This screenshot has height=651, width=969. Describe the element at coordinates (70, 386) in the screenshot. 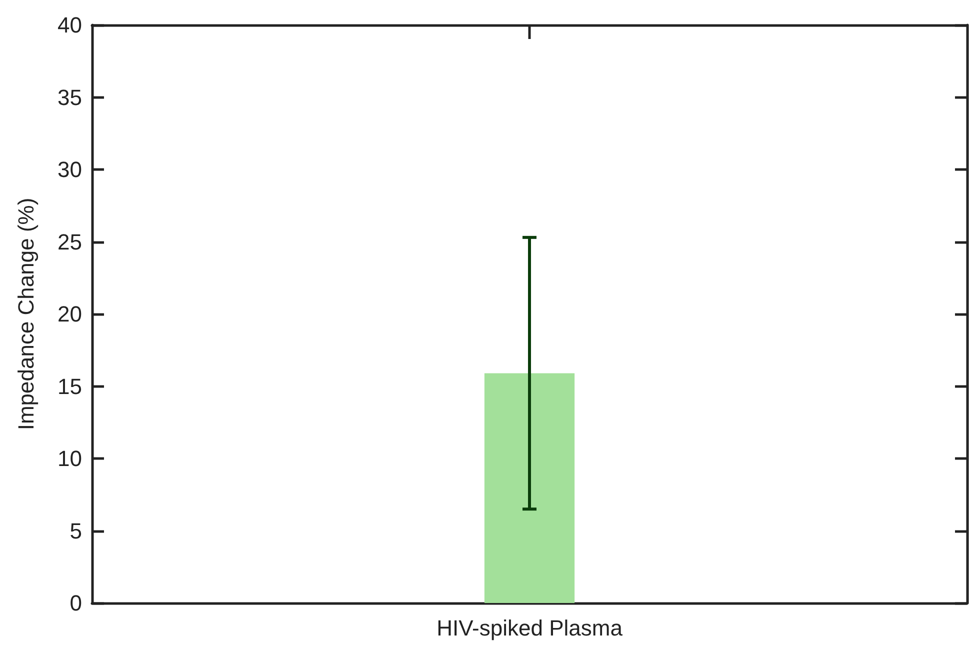

I see `y-tick-label: 15` at that location.